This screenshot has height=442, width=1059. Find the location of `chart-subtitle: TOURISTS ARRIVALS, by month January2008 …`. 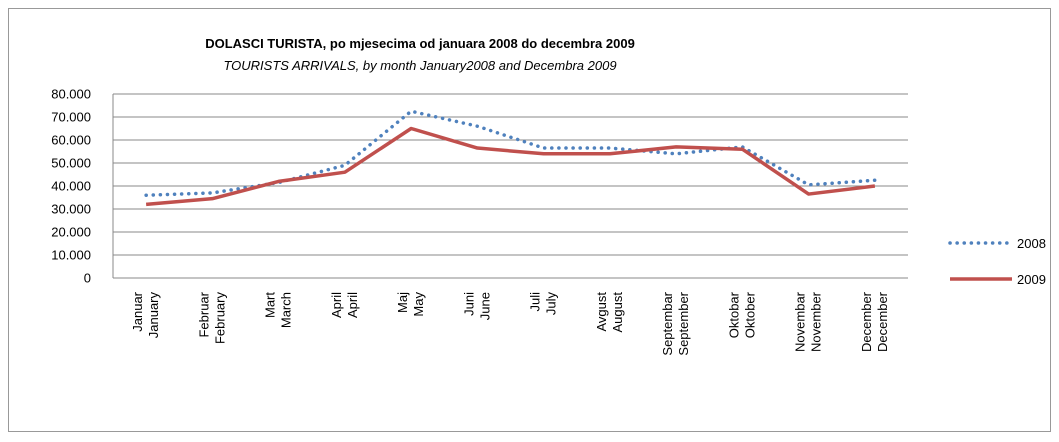

chart-subtitle: TOURISTS ARRIVALS, by month January2008 … is located at coordinates (419, 65).